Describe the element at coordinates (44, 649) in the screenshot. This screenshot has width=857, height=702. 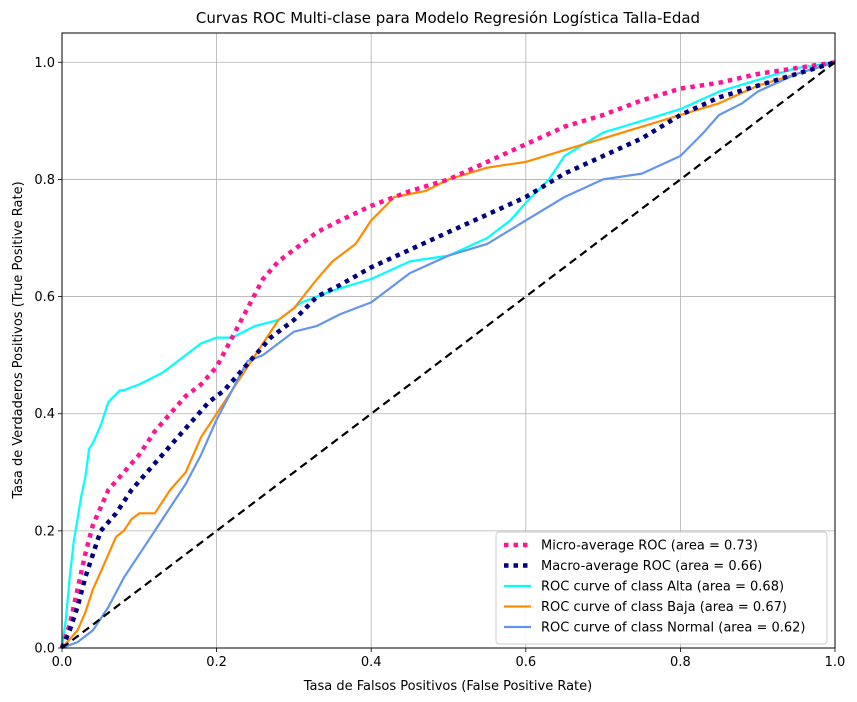
I see `y-tick-label: 0.0` at that location.